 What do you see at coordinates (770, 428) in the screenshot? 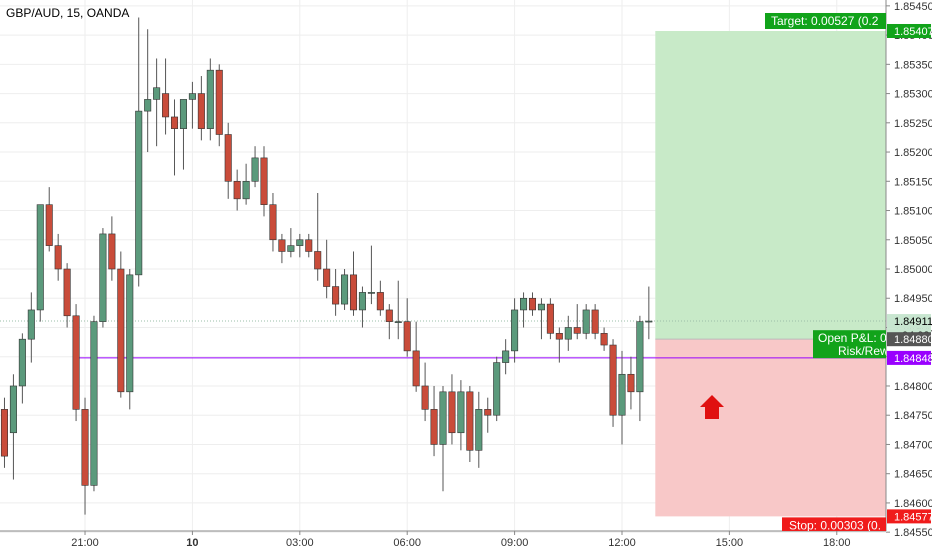
I see `loss-zone` at bounding box center [770, 428].